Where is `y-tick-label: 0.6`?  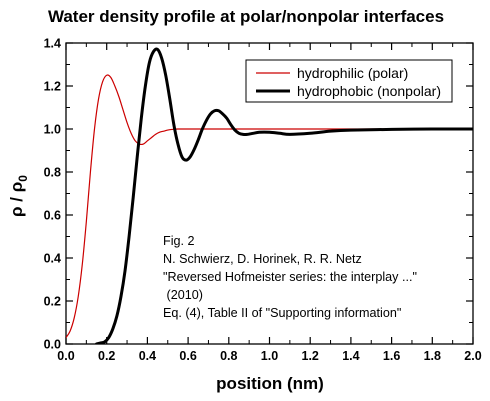 y-tick-label: 0.6 is located at coordinates (52, 216).